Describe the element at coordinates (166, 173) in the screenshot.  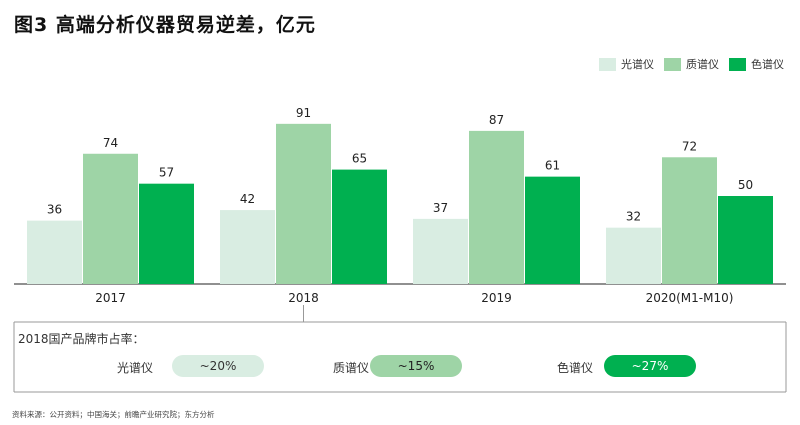
I see `data-label-chromatograph-0: 57` at that location.